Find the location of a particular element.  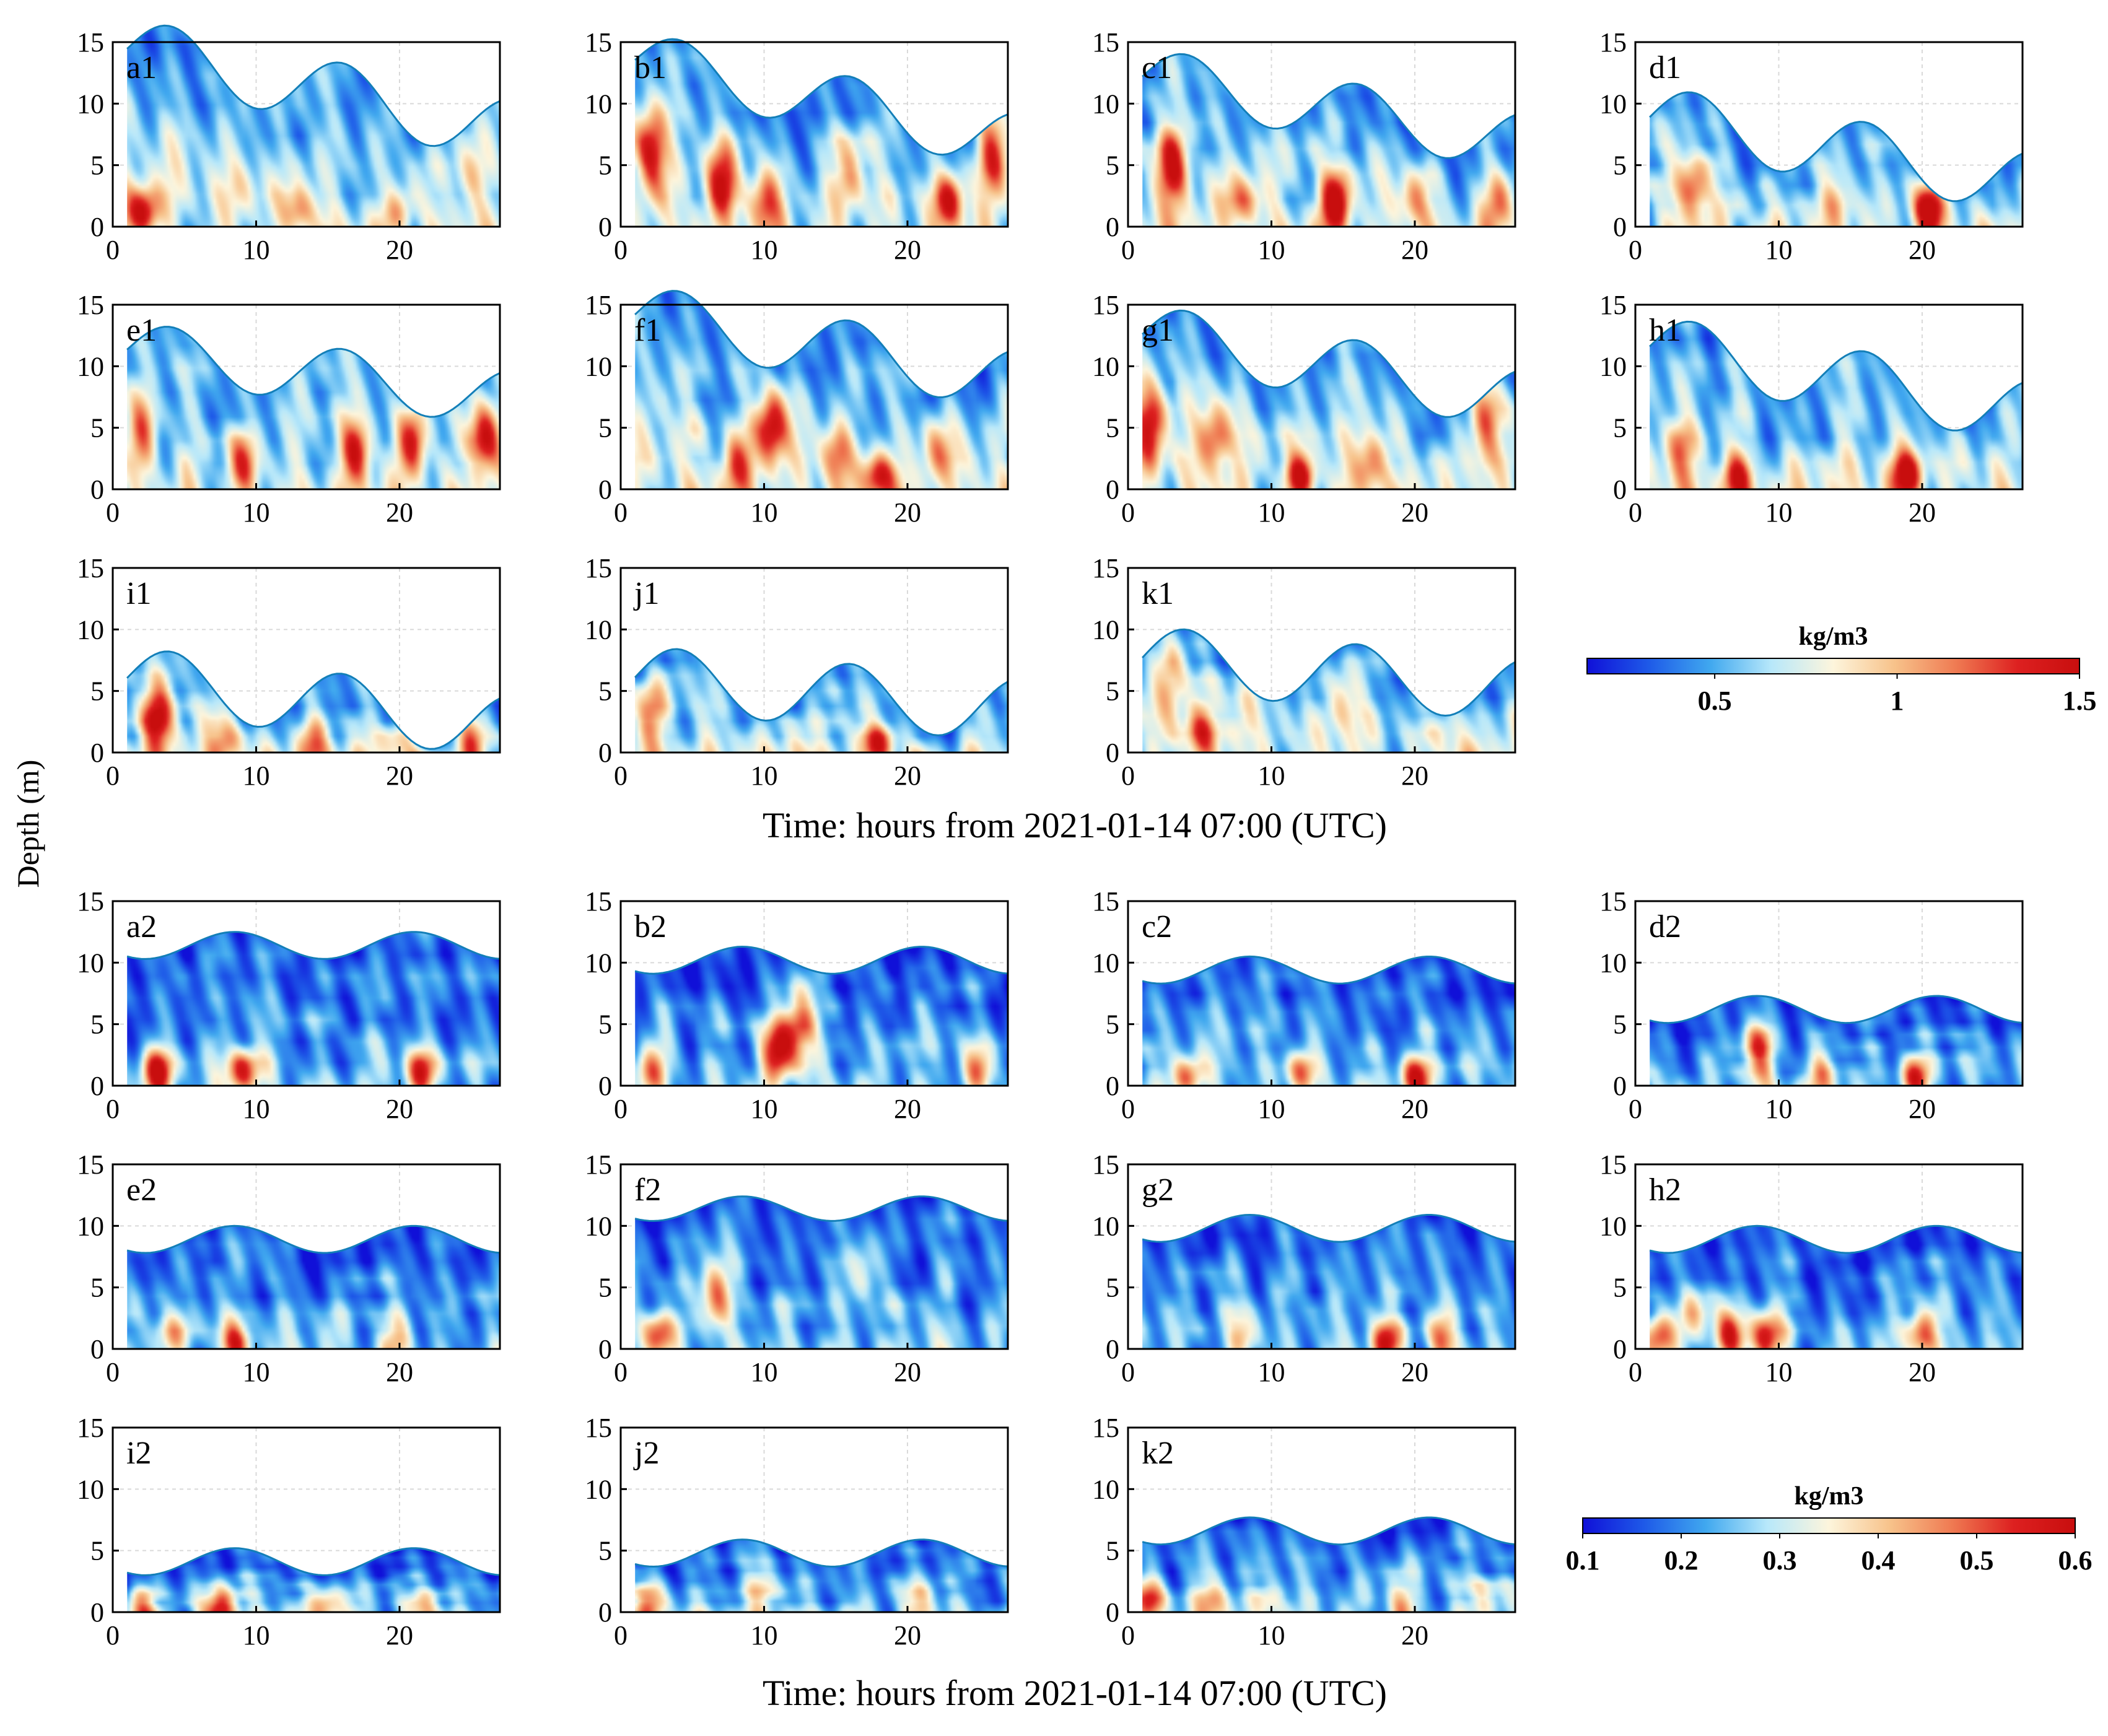

panel-a1: 0 10 20 0 5 10 15 a1 is located at coordinates (289, 144).